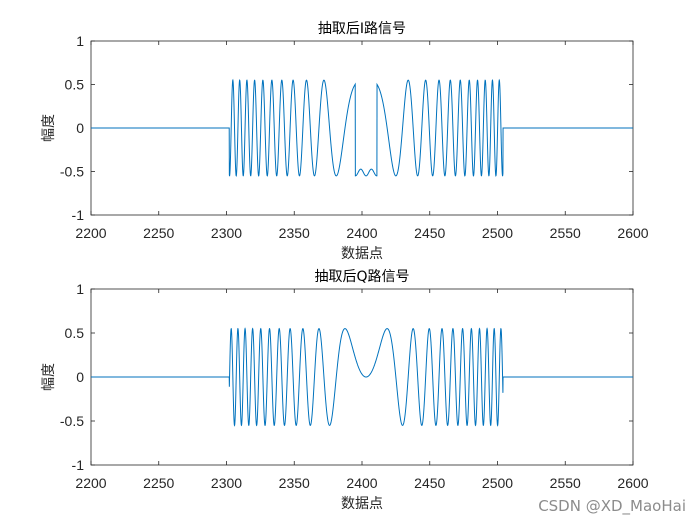 This screenshot has width=700, height=525. What do you see at coordinates (362, 29) in the screenshot?
I see `chart-title: 抽取后I路信号` at bounding box center [362, 29].